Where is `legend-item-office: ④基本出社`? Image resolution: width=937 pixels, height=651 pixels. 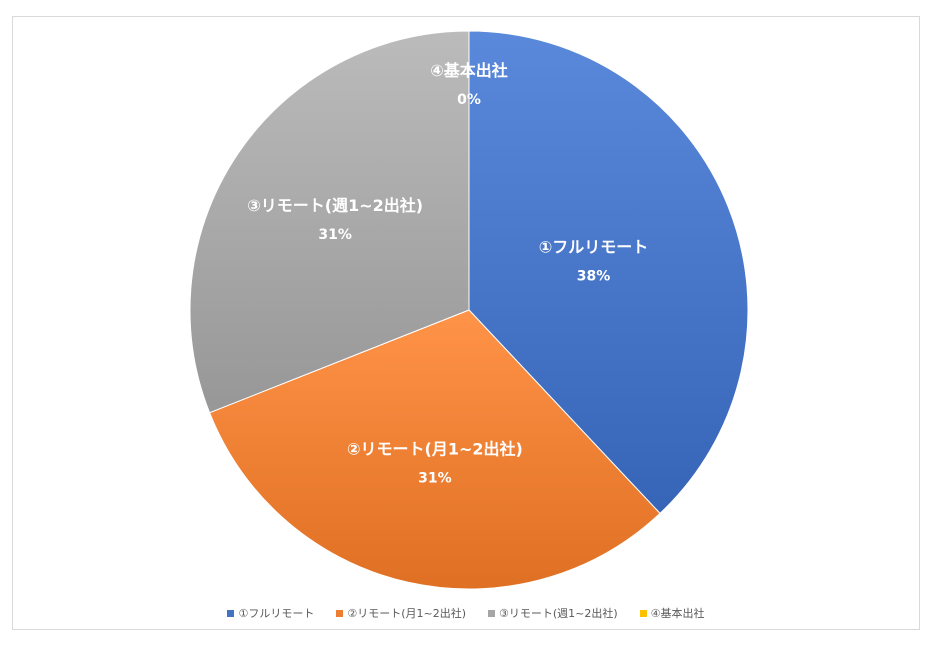 legend-item-office: ④基本出社 is located at coordinates (672, 613).